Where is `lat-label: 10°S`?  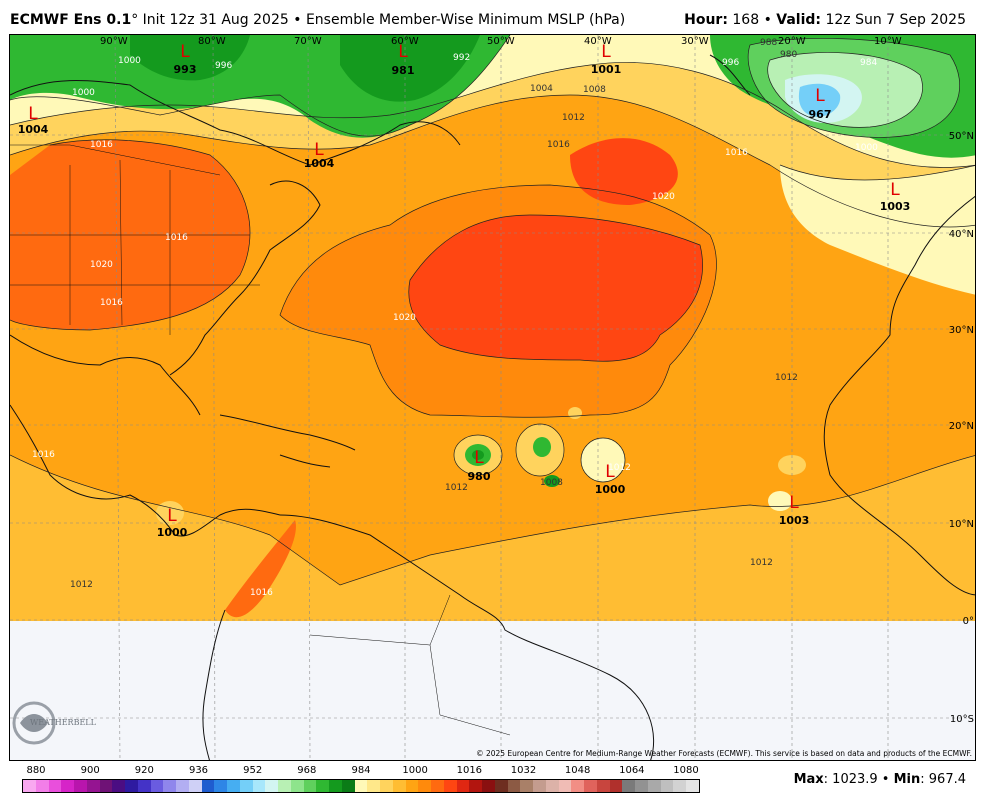 lat-label: 10°S is located at coordinates (962, 719).